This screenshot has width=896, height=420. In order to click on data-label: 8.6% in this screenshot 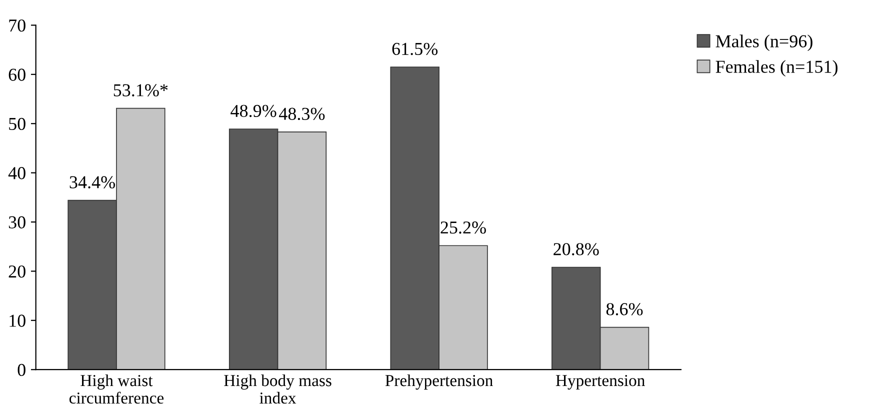, I will do `click(624, 309)`.